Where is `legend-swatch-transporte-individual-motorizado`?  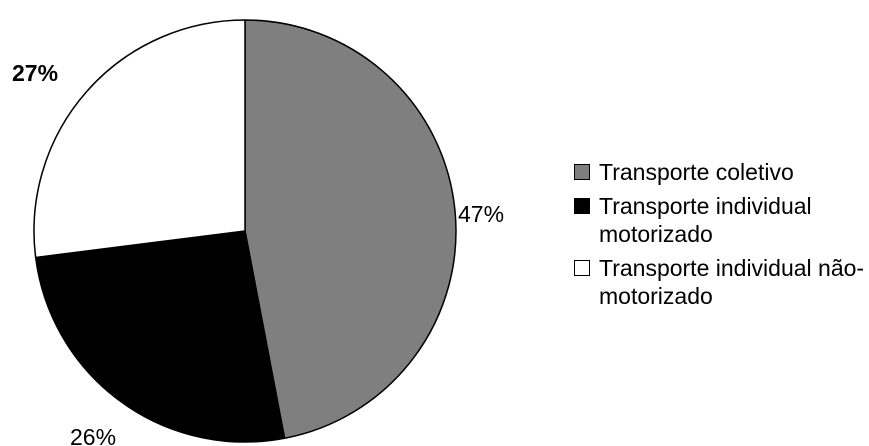
legend-swatch-transporte-individual-motorizado is located at coordinates (582, 206).